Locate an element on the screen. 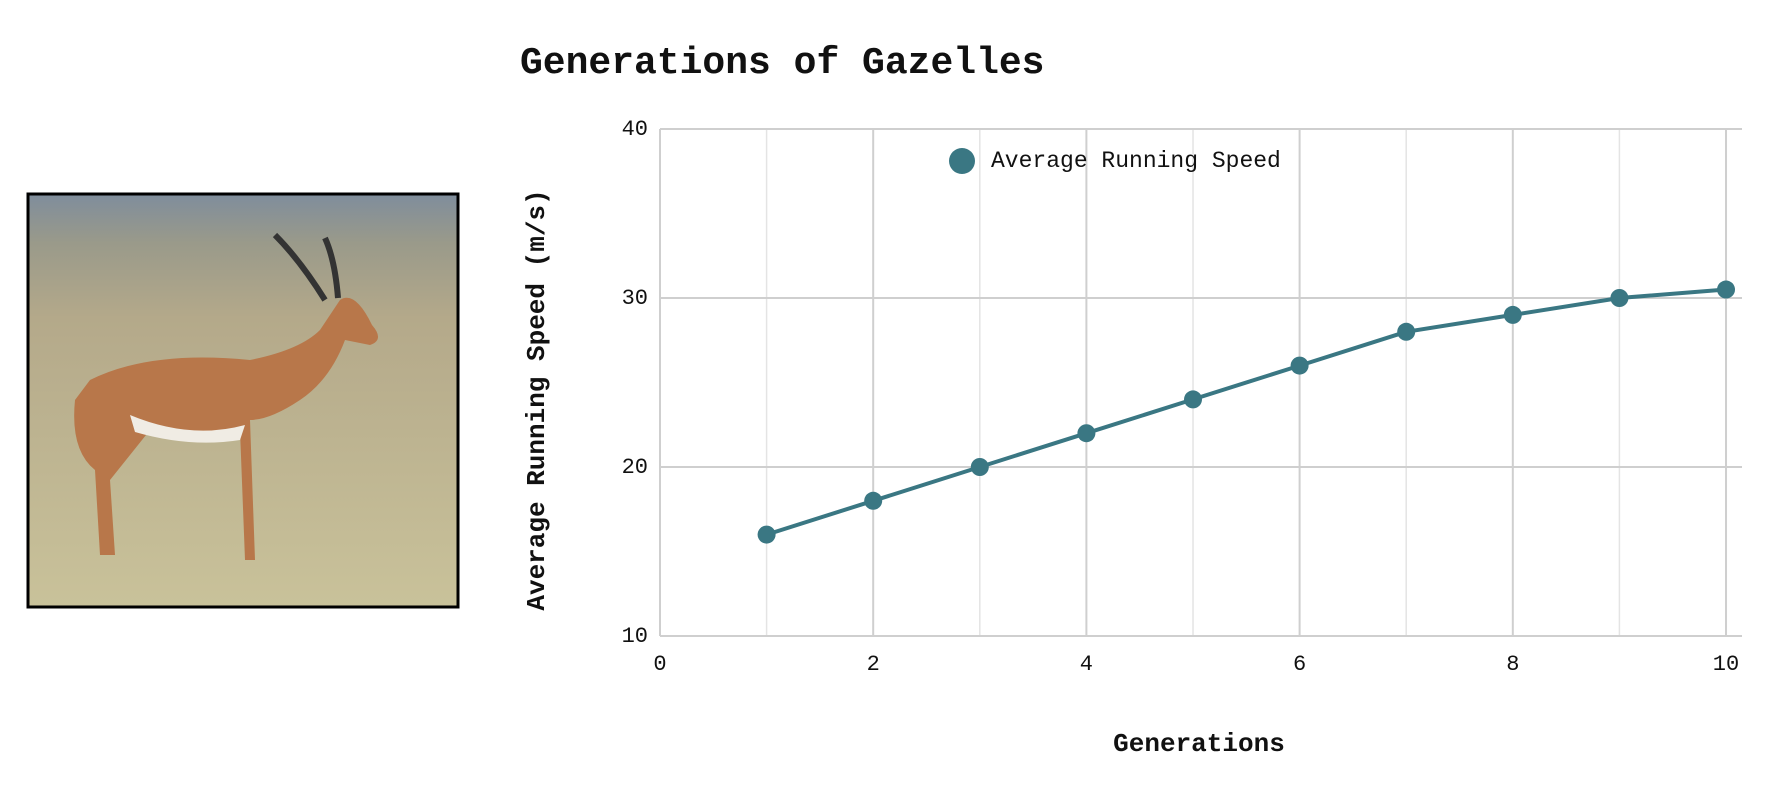 The height and width of the screenshot is (798, 1782). y-tick-label: 30 is located at coordinates (635, 298).